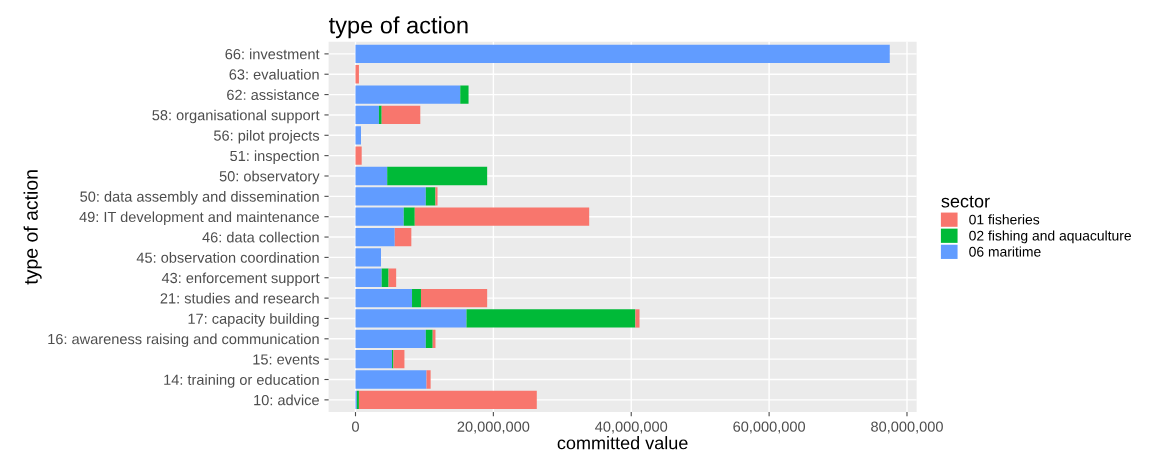  I want to click on x-tick-label: 20,000,000, so click(493, 427).